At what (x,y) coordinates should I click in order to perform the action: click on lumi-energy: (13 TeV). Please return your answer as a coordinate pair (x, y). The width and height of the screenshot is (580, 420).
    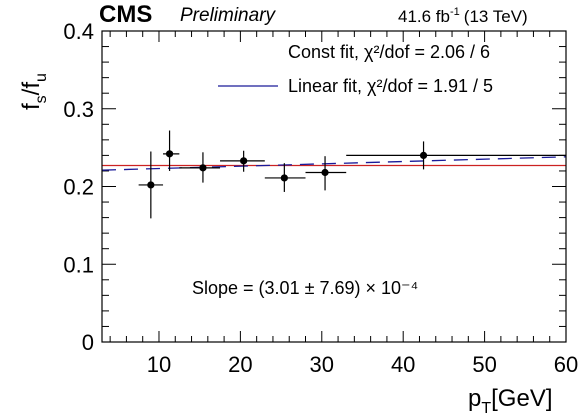
    Looking at the image, I should click on (496, 16).